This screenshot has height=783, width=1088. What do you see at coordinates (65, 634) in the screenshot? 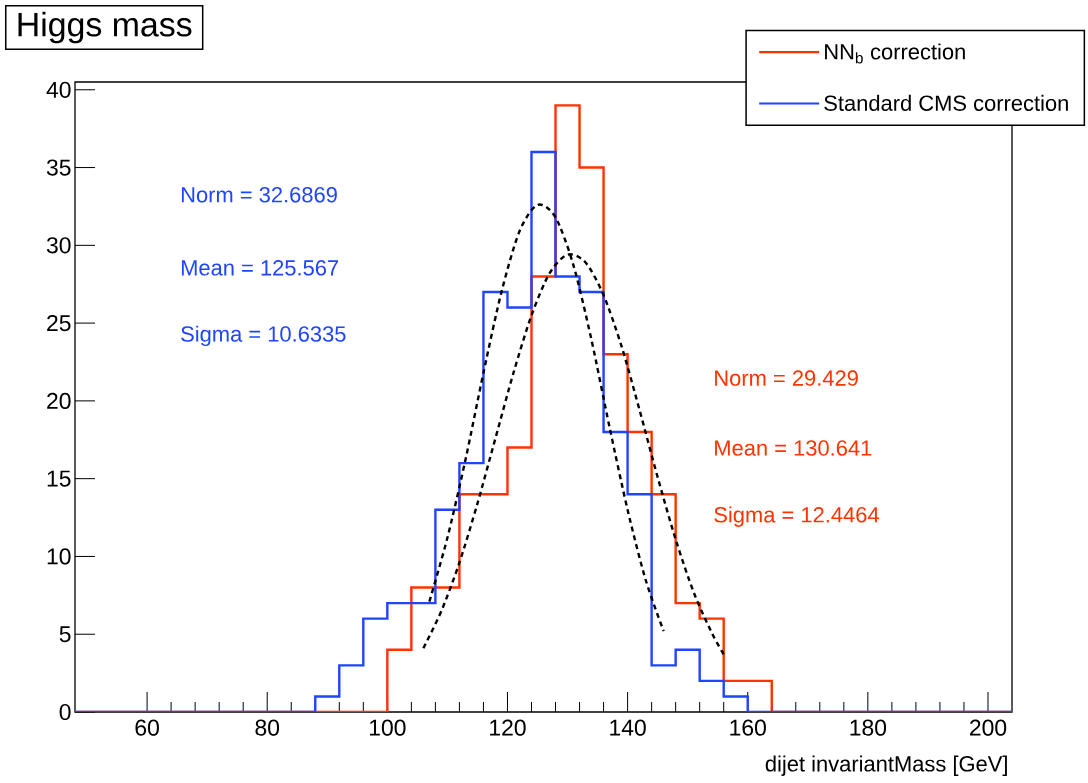
I see `y-tick-label: 5` at bounding box center [65, 634].